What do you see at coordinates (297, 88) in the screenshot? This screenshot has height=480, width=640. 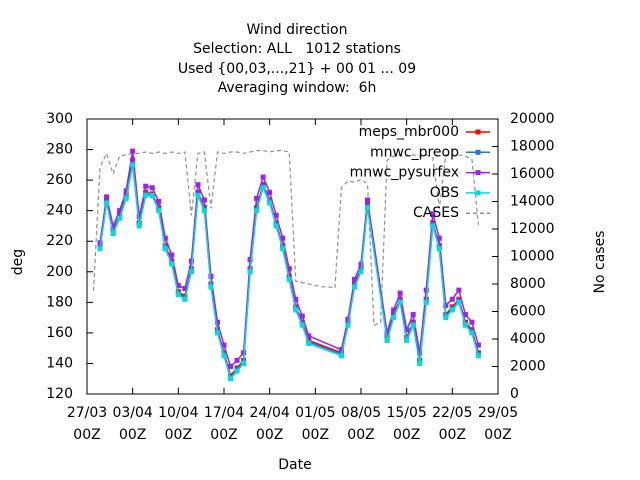 I see `chart-subtitle: Averaging window: 6h` at bounding box center [297, 88].